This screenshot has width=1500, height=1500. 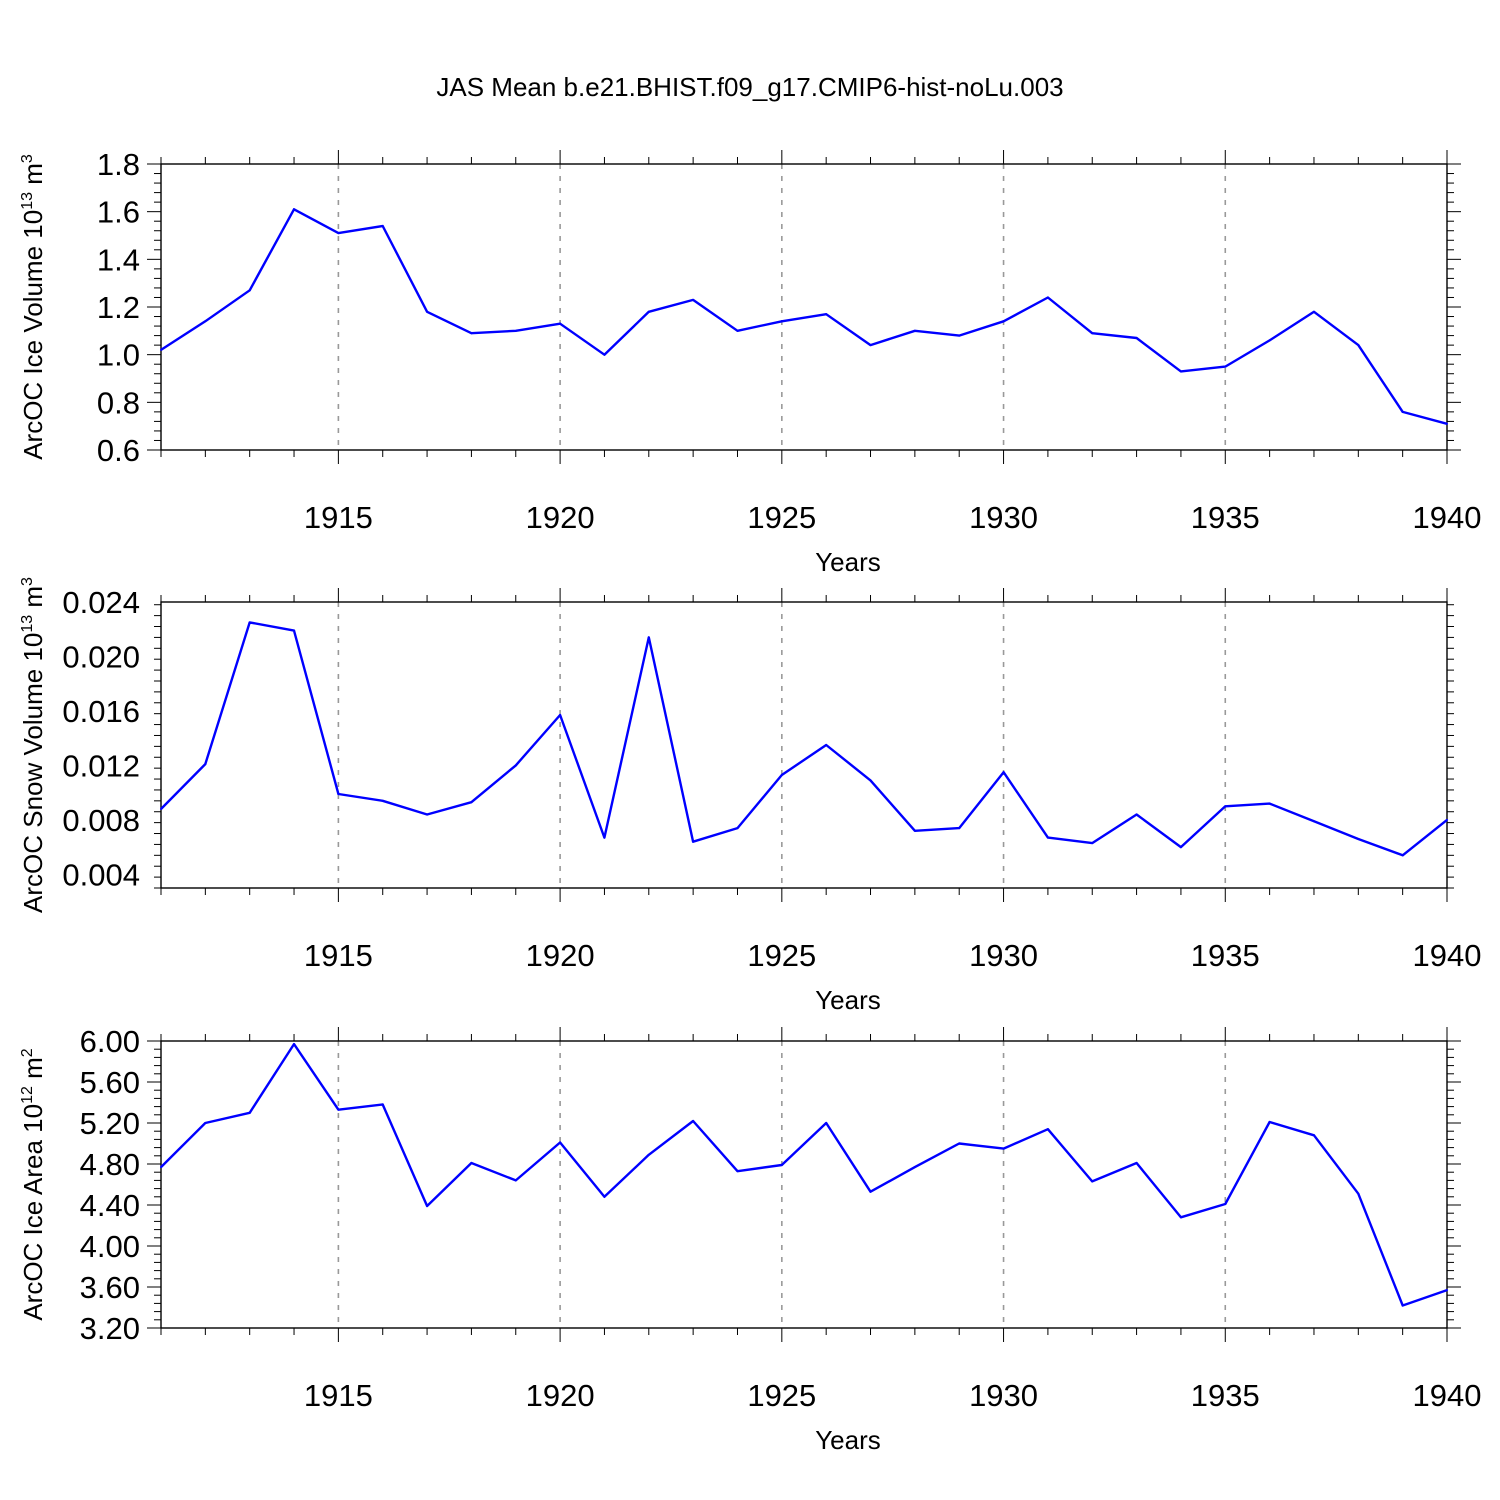 I want to click on y-tick-label: 0.004, so click(x=101, y=874).